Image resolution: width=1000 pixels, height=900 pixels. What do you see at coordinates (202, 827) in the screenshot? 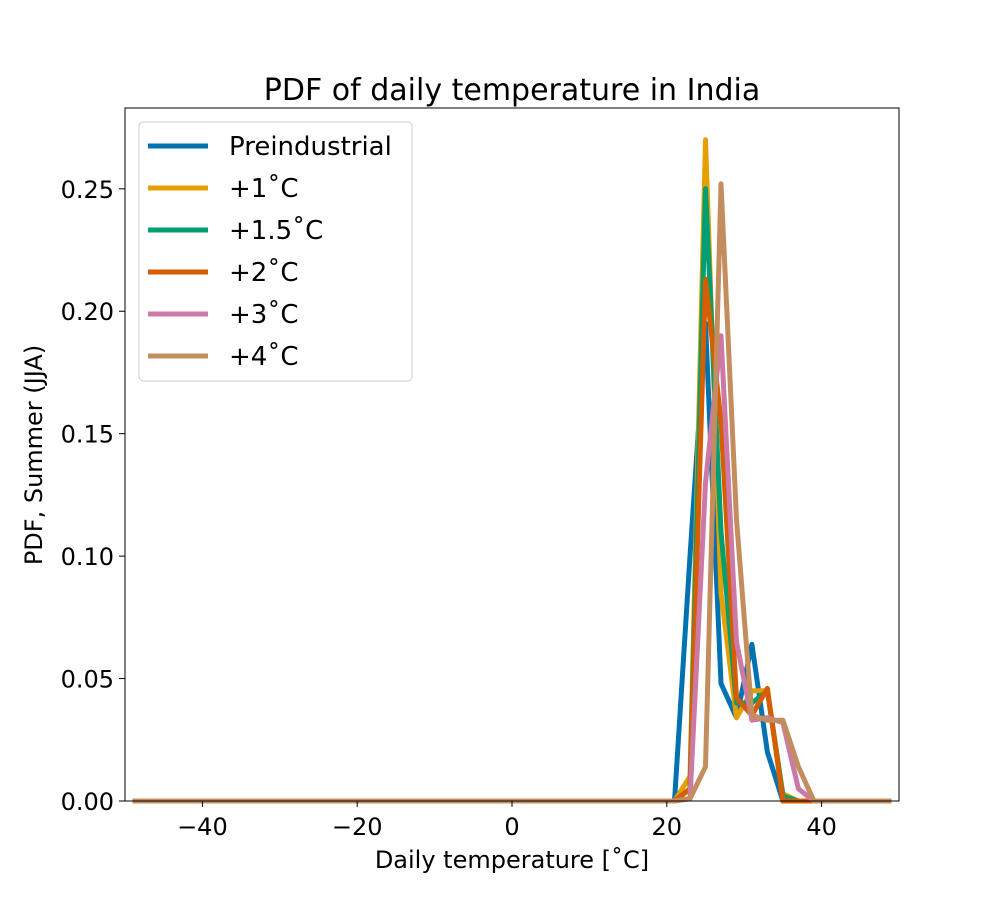
I see `x-tick-label: −40` at bounding box center [202, 827].